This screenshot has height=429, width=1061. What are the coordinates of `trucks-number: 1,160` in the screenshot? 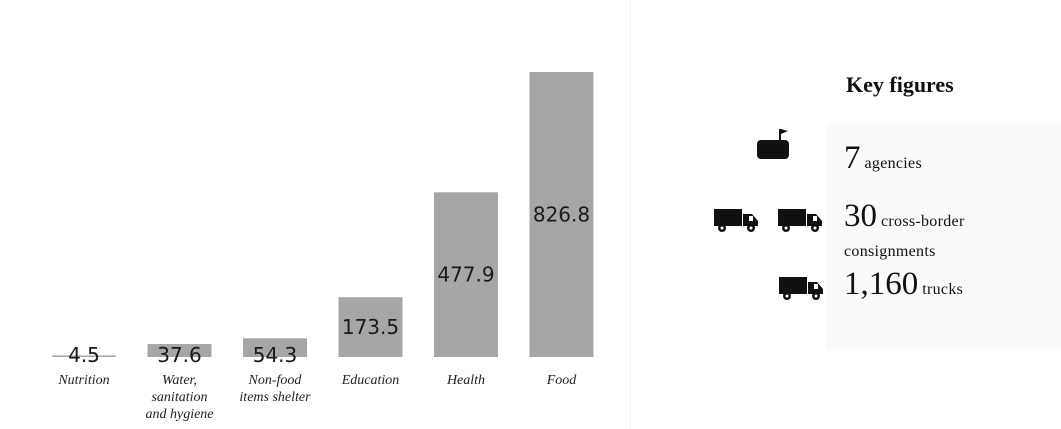 It's located at (881, 284).